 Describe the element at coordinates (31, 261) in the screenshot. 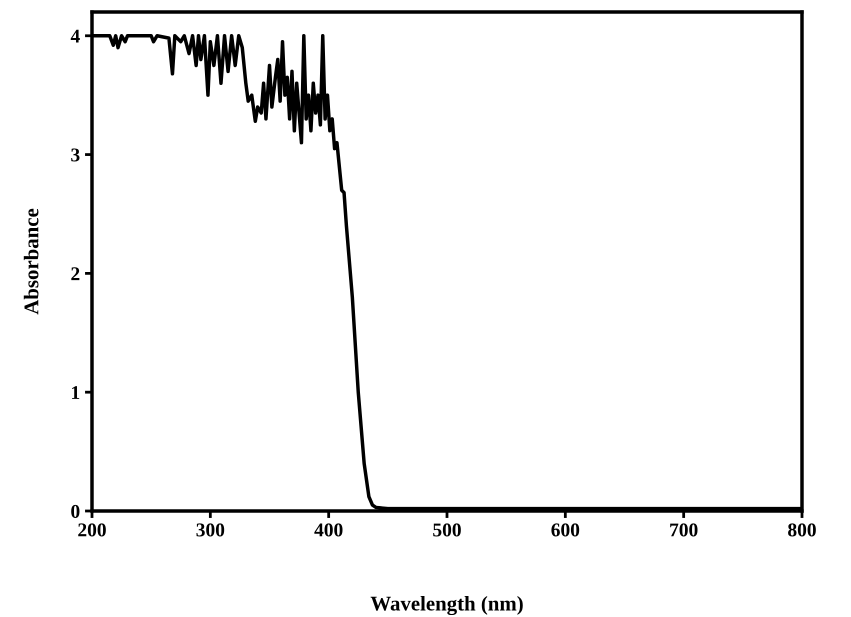

I see `y-axis-title: Absorbance` at that location.